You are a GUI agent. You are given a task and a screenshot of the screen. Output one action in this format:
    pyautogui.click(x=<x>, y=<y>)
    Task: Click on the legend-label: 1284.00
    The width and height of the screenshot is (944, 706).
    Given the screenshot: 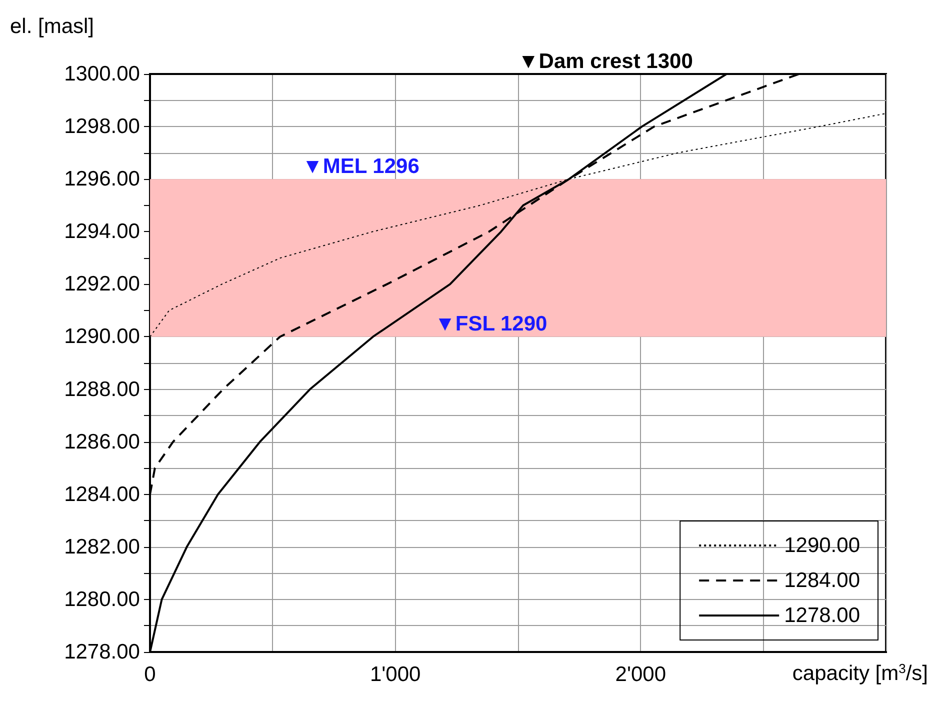 What is the action you would take?
    pyautogui.click(x=822, y=580)
    